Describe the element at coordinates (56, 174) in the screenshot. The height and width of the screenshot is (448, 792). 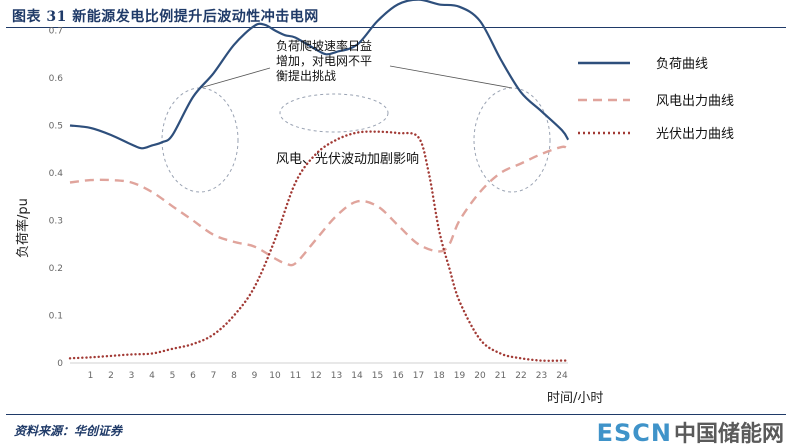
I see `y-tick-label: 0.4` at that location.